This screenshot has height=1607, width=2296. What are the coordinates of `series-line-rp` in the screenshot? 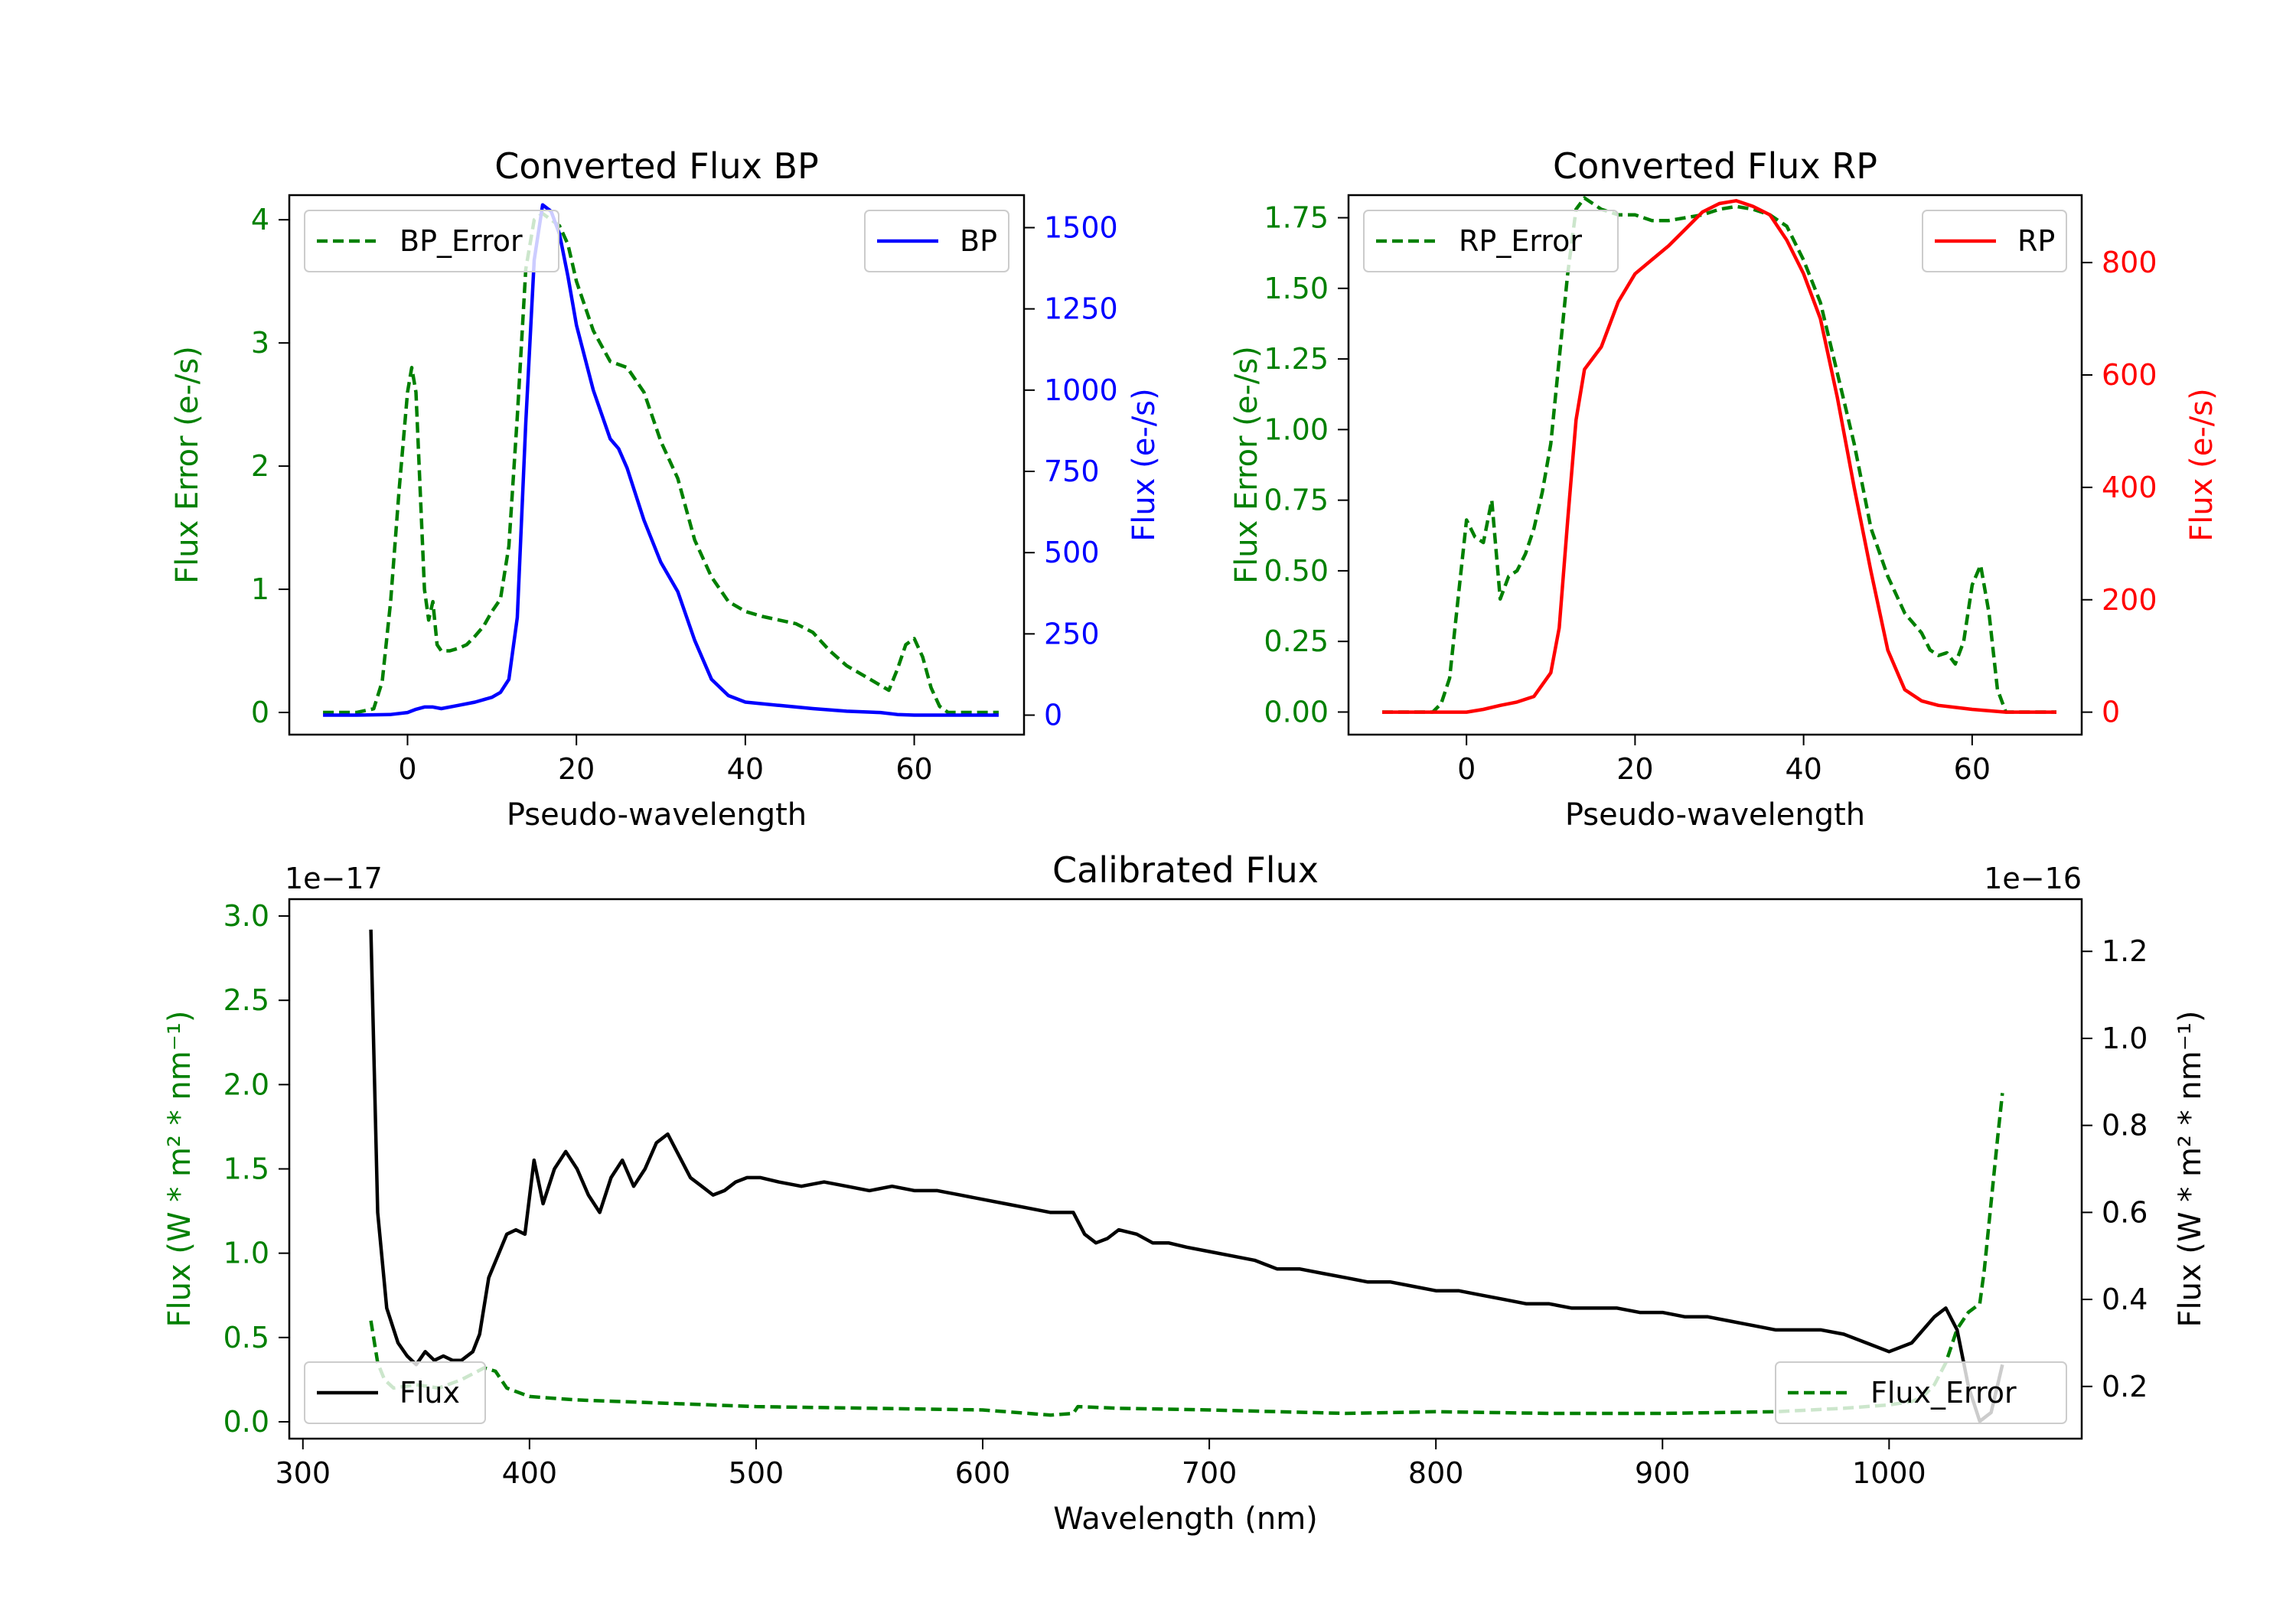 It's located at (1719, 457).